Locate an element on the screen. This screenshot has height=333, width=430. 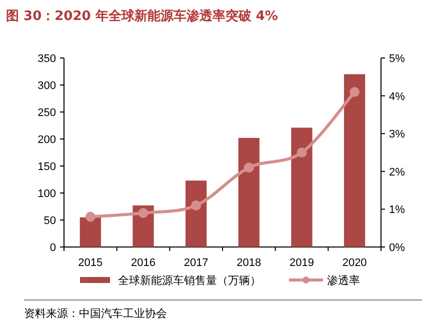
y-tick-label: 50 is located at coordinates (50, 221).